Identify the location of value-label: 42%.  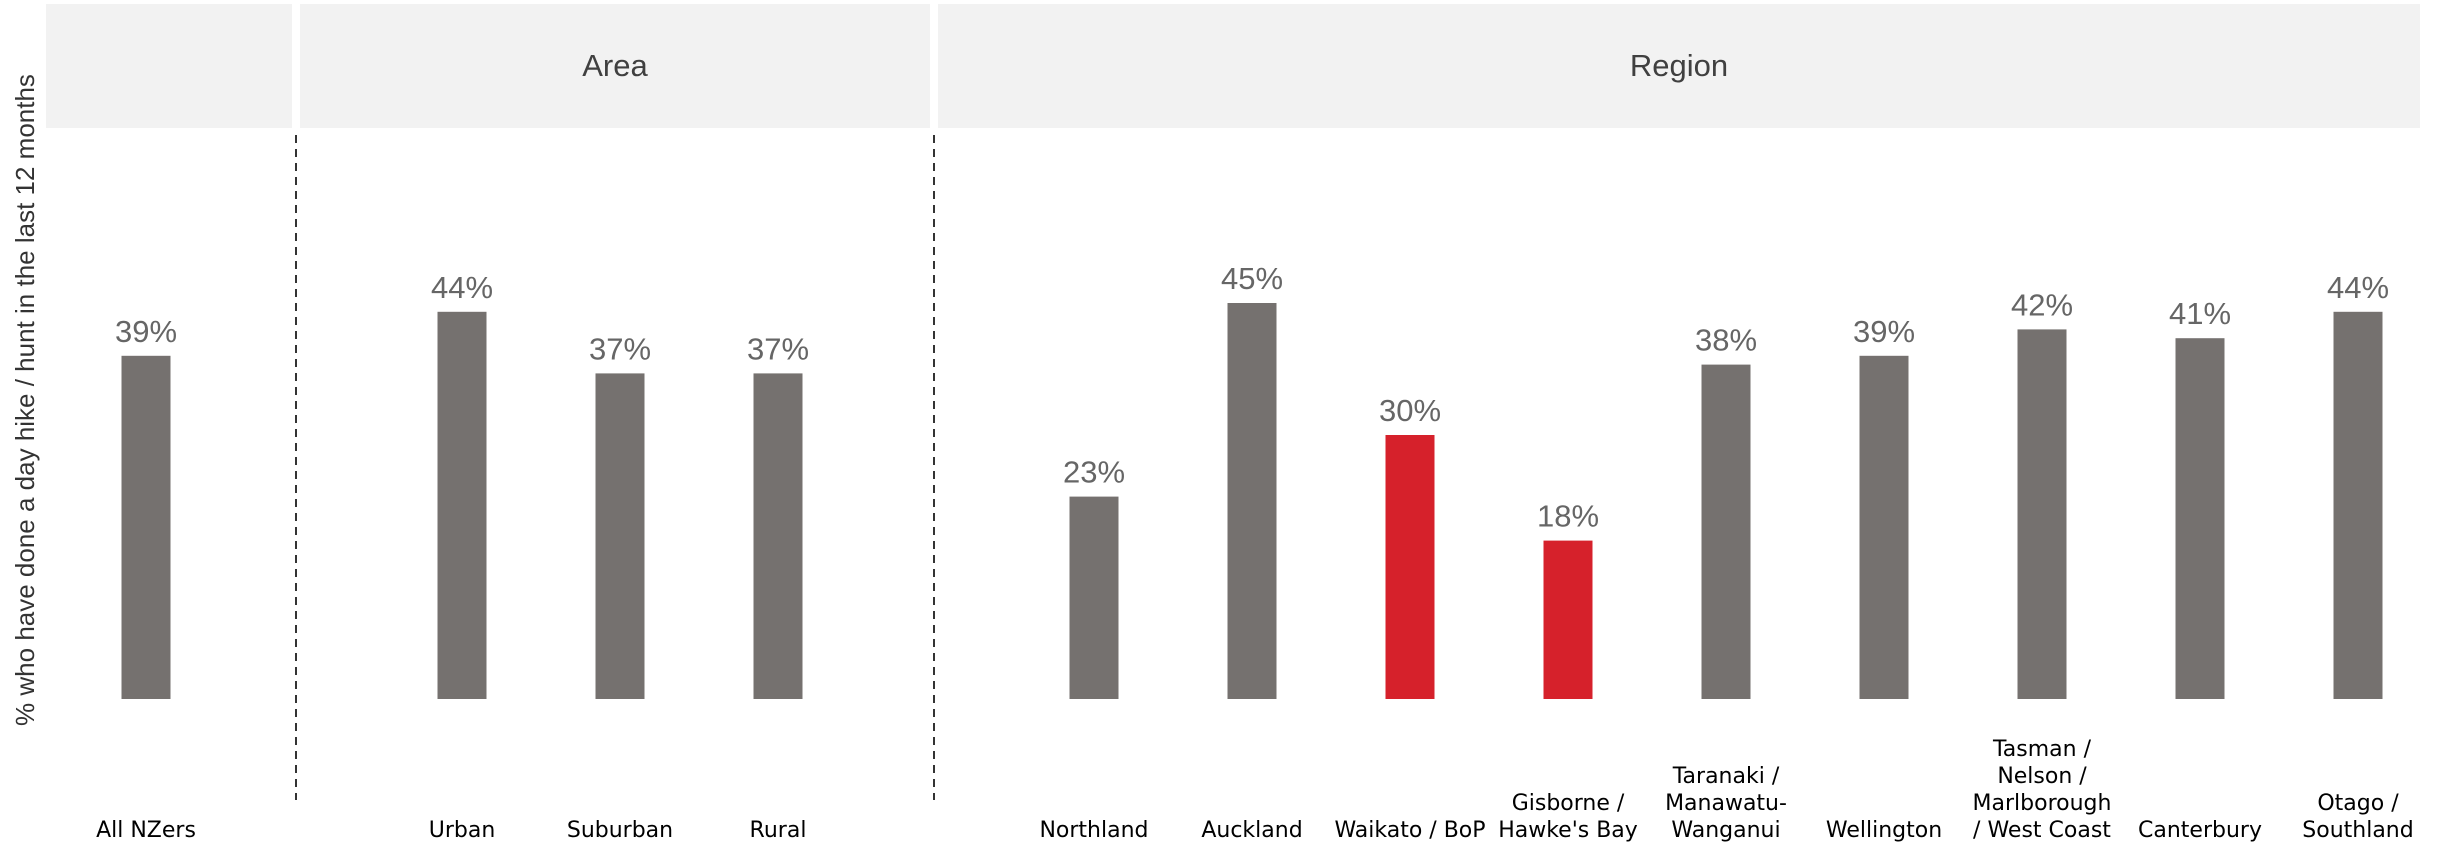
(2042, 304).